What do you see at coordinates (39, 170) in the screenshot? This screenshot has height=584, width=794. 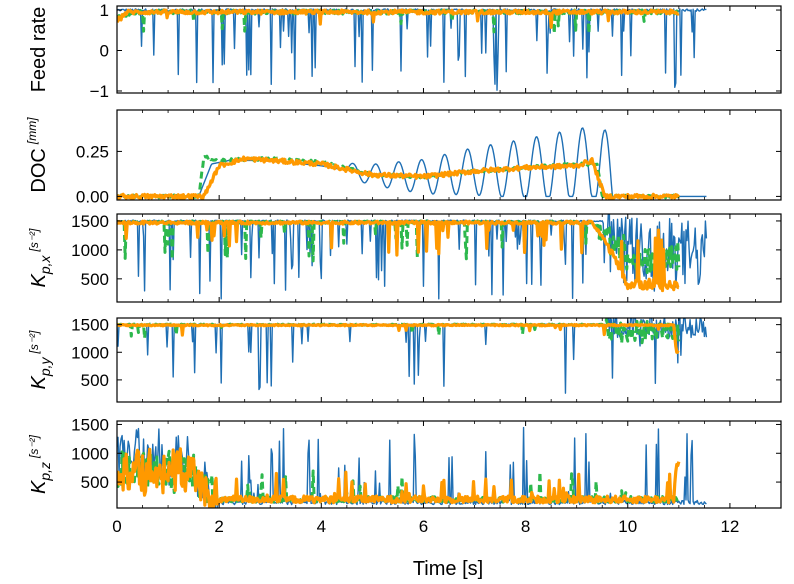 I see `y-label-main: DOC` at bounding box center [39, 170].